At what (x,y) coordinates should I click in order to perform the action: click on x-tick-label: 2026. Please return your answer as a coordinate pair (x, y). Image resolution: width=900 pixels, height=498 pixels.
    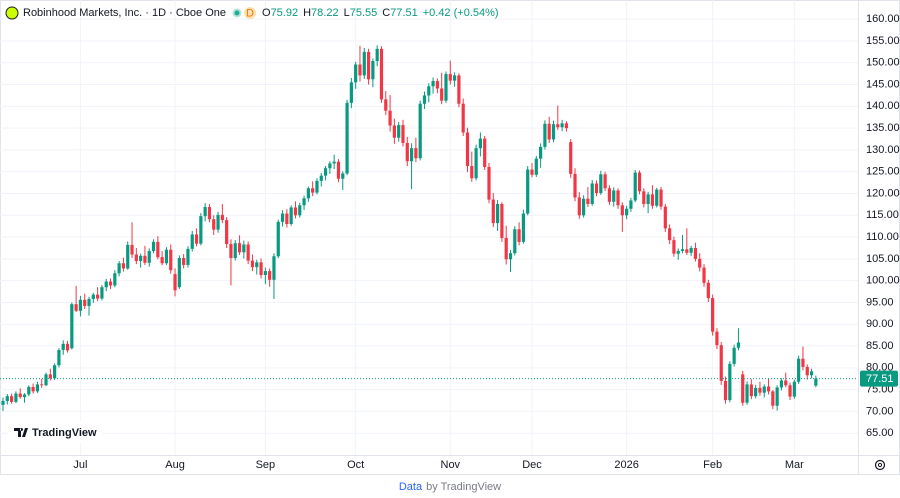
    Looking at the image, I should click on (626, 465).